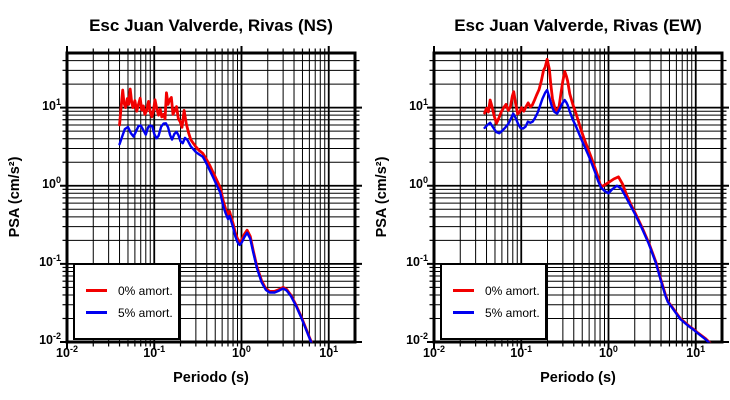 This screenshot has height=400, width=730. I want to click on plot-ns-legend: 0% amort. 5% amort., so click(126, 301).